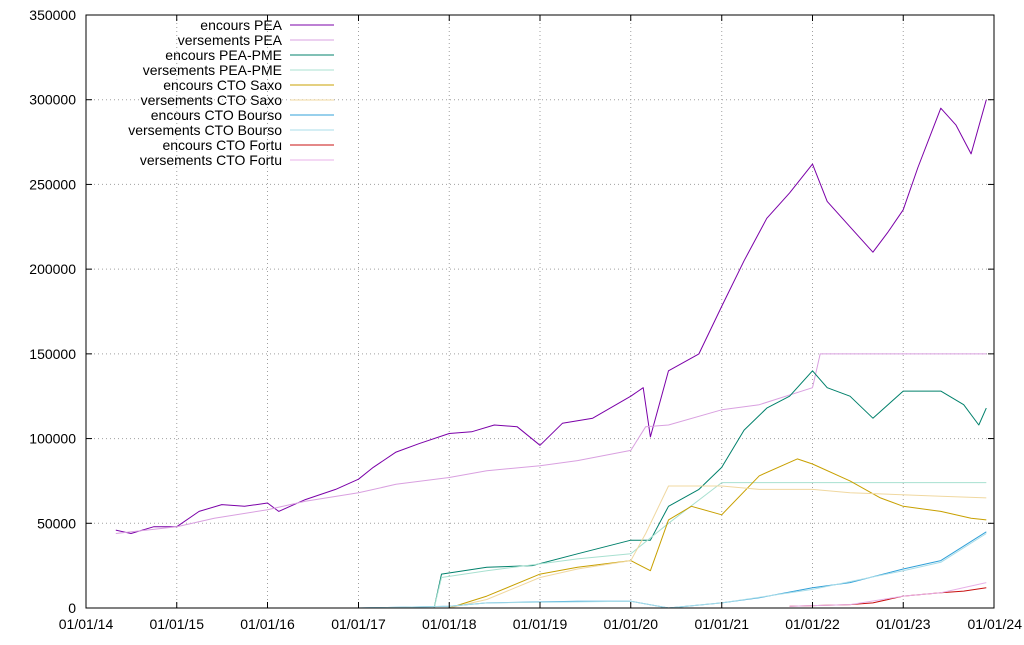  I want to click on x-tick-label: 01/01/24, so click(995, 624).